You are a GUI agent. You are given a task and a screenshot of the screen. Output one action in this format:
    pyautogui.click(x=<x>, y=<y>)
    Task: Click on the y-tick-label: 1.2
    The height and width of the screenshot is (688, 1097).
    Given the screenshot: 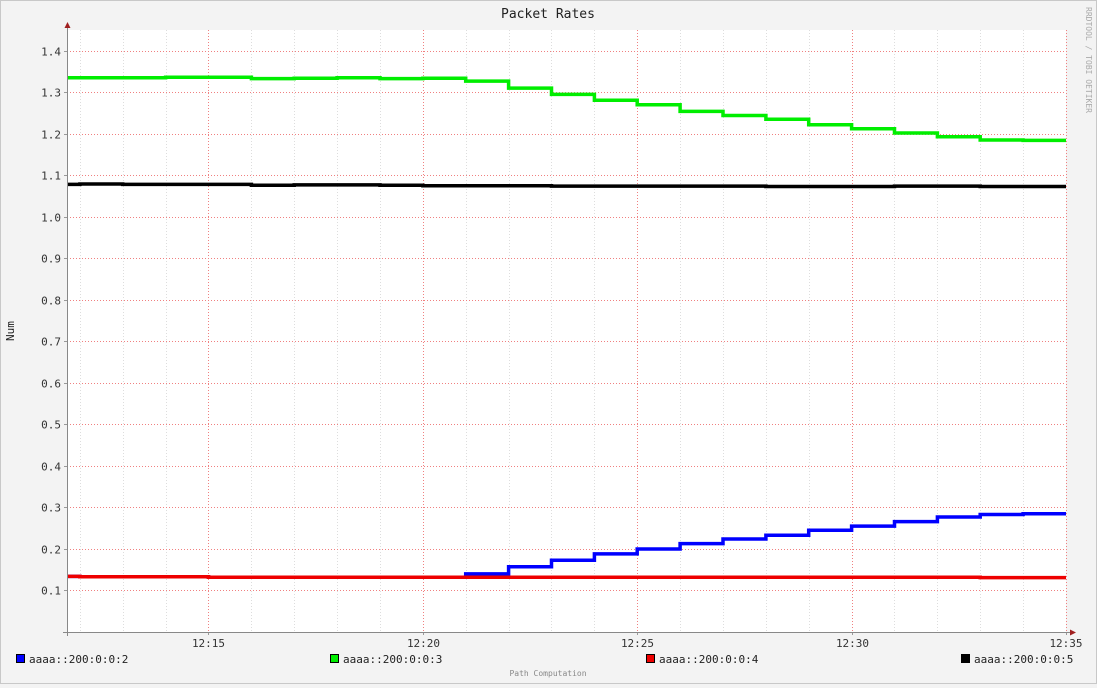 What is the action you would take?
    pyautogui.click(x=51, y=135)
    